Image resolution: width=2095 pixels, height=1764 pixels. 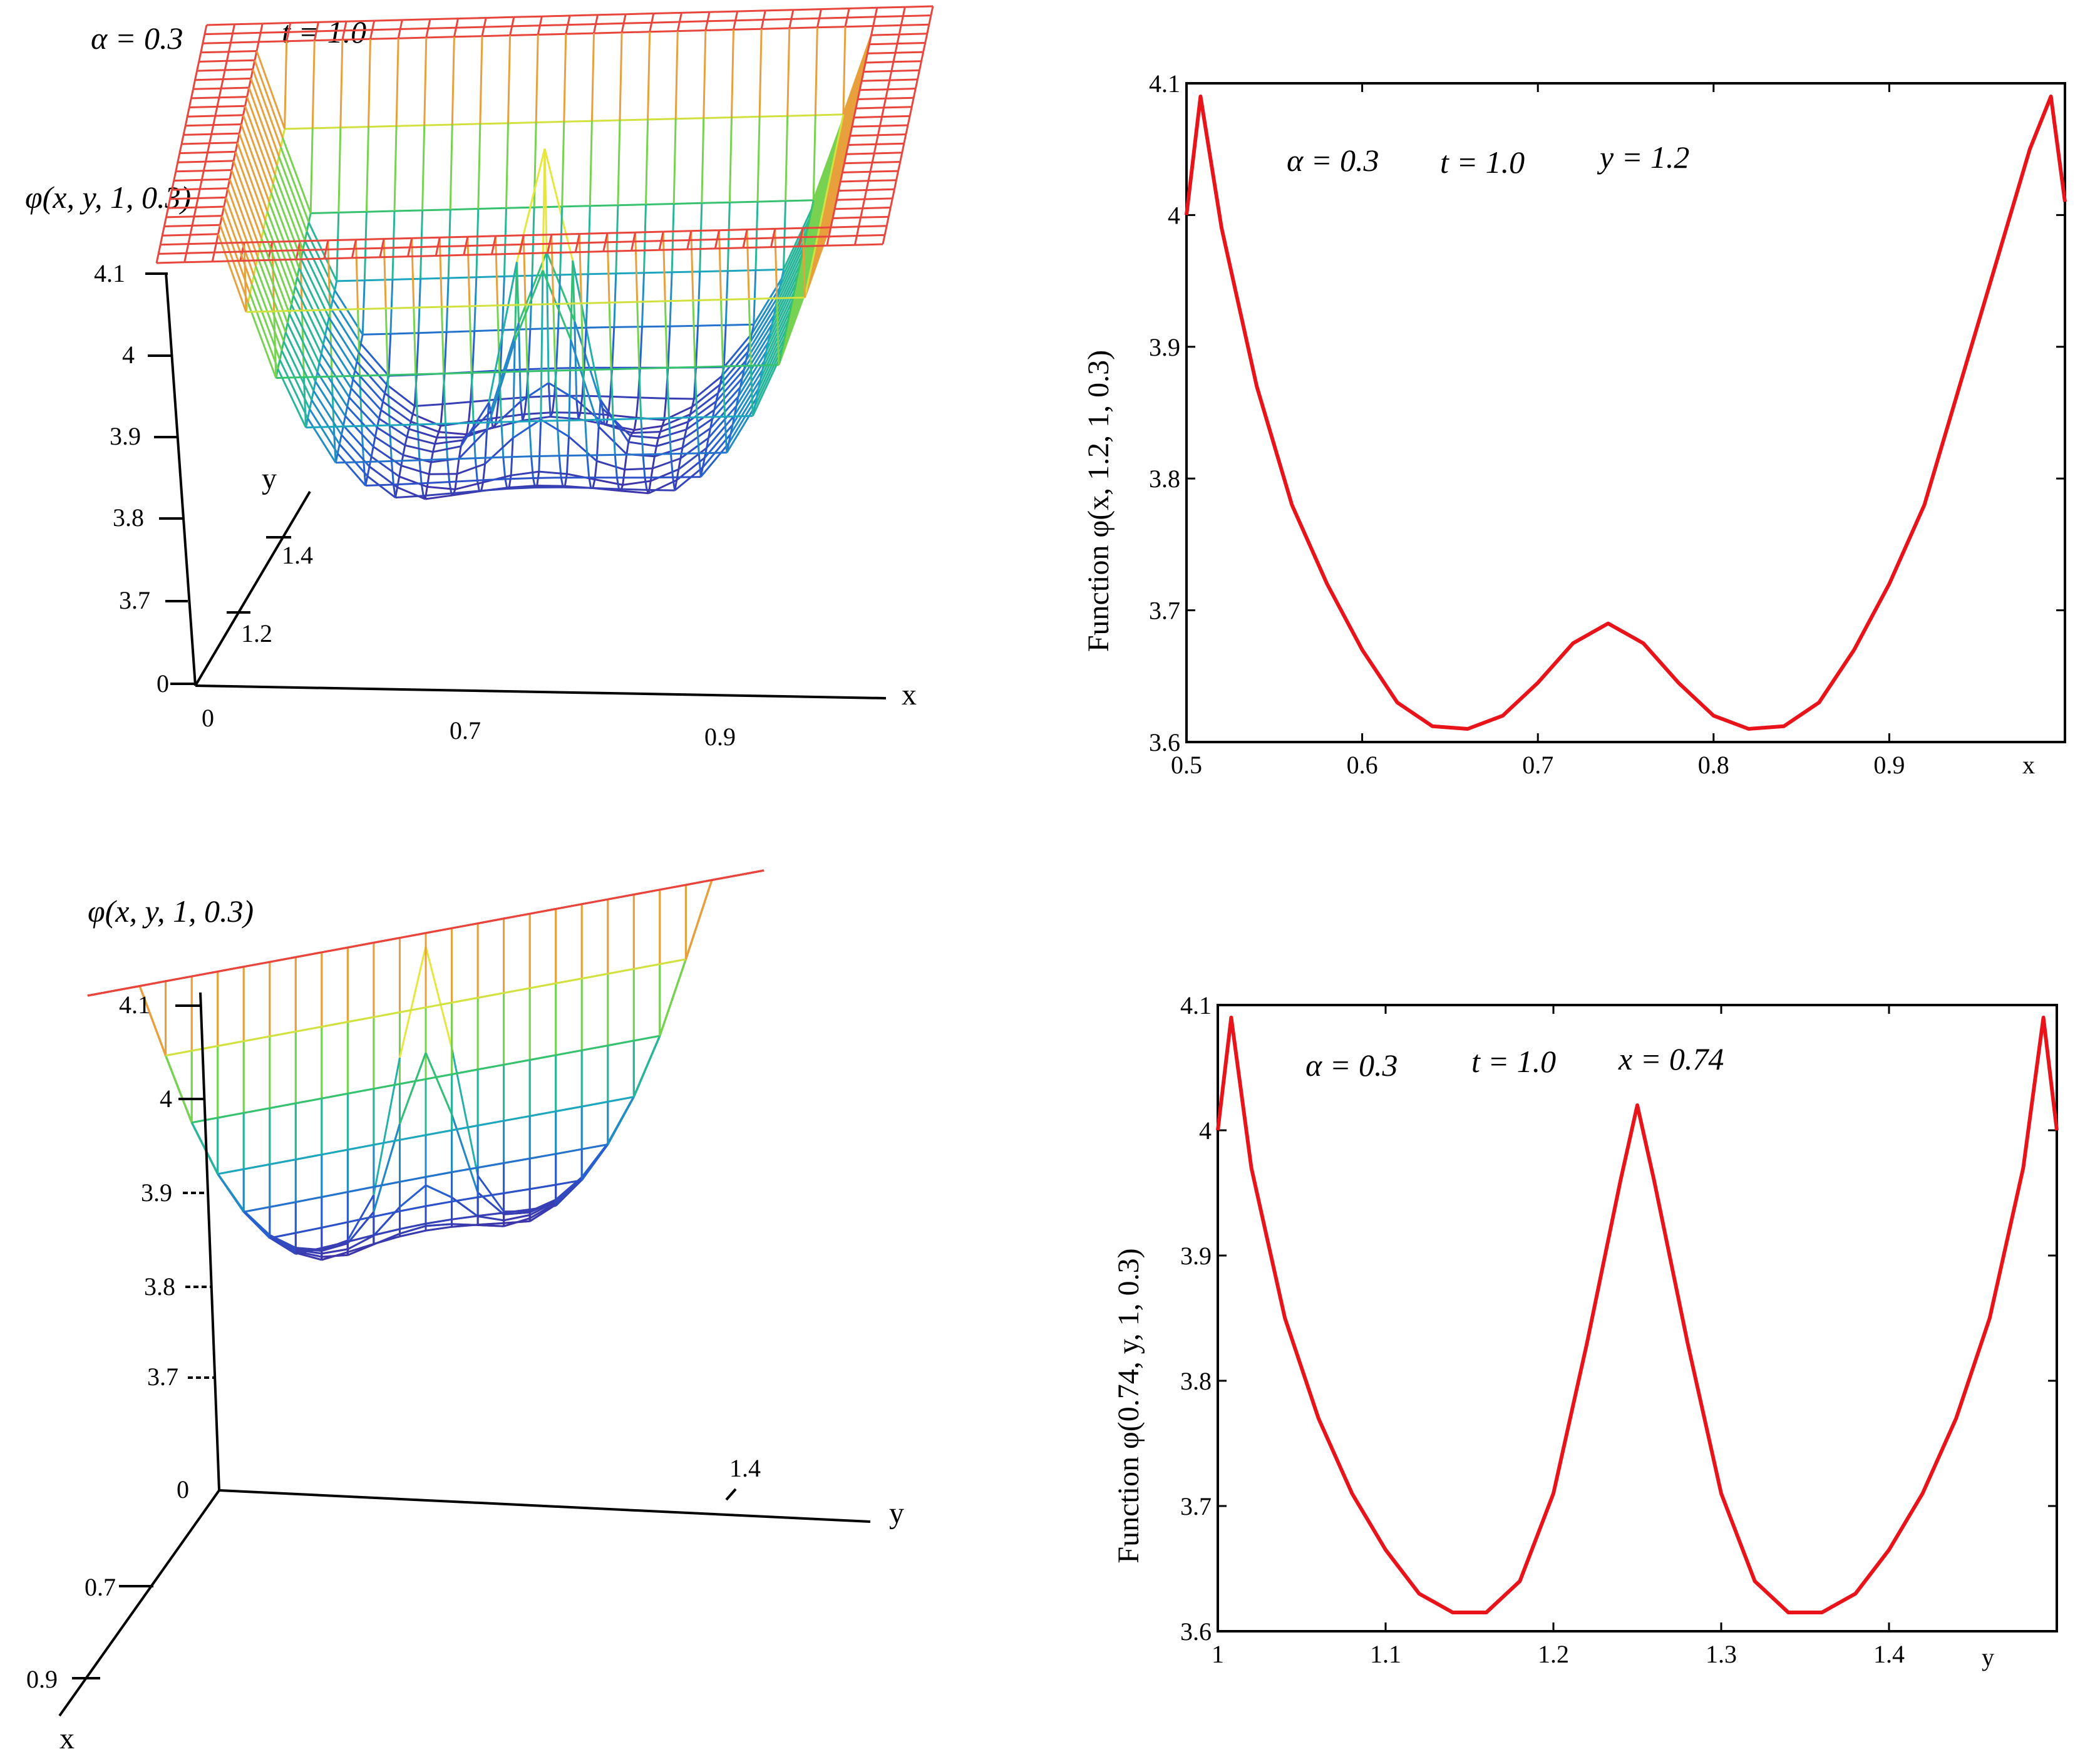 What do you see at coordinates (1196, 1005) in the screenshot?
I see `y-tick-label: 4.1` at bounding box center [1196, 1005].